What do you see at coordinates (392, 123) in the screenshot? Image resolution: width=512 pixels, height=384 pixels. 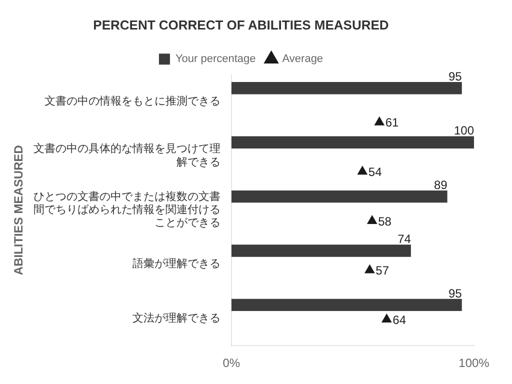 I see `data-label: 61` at bounding box center [392, 123].